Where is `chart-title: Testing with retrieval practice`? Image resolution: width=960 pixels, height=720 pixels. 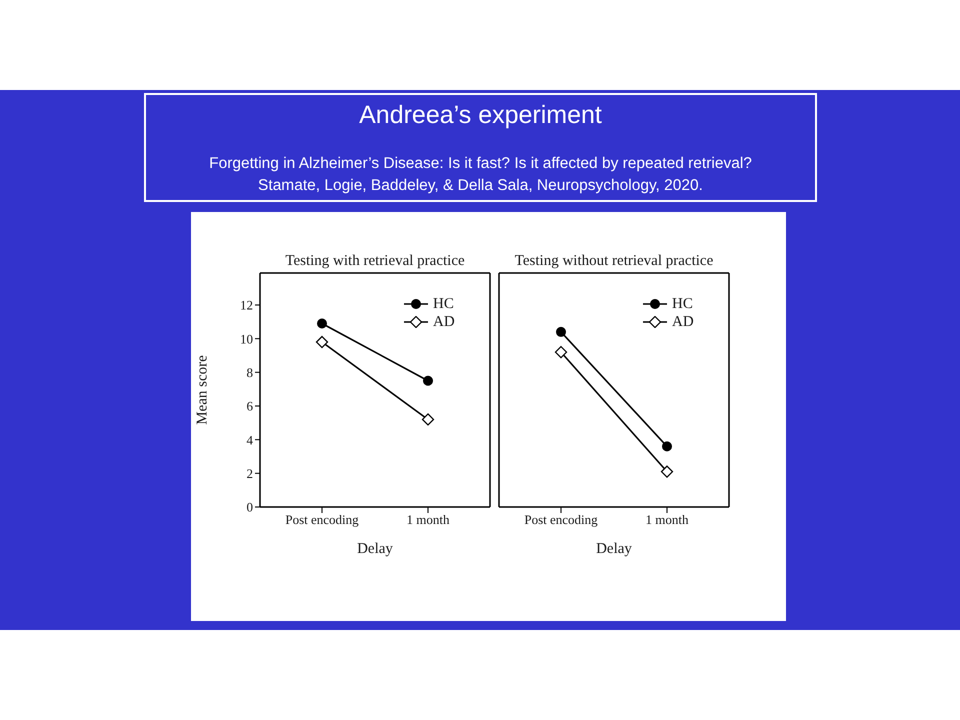 chart-title: Testing with retrieval practice is located at coordinates (375, 261).